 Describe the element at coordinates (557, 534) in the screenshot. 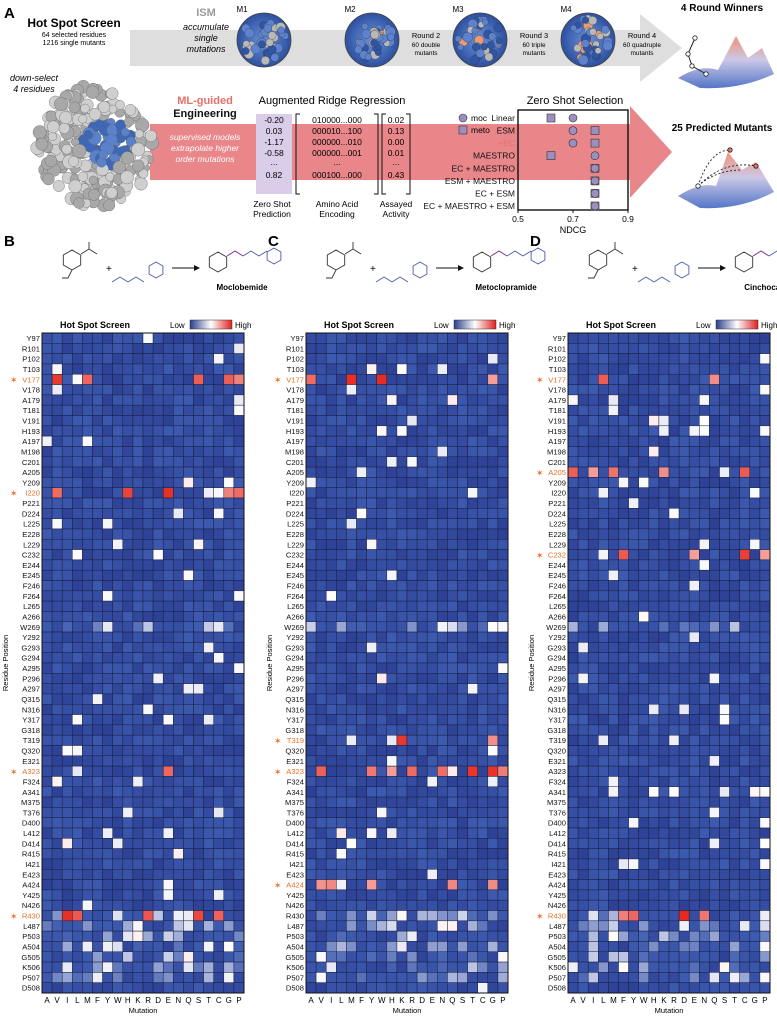

I see `residue-label: E228` at that location.